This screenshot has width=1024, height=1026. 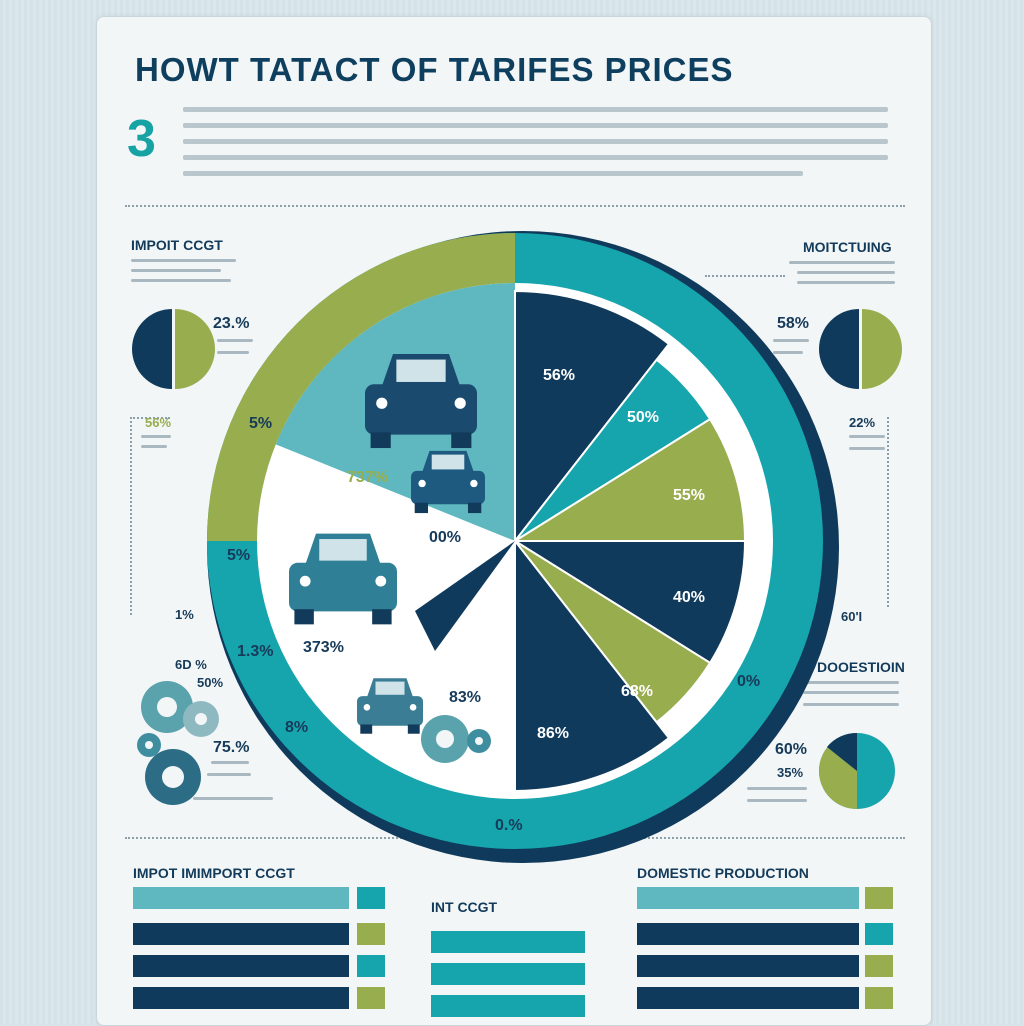 I want to click on manufacturing-label: MOITCTUING, so click(x=847, y=247).